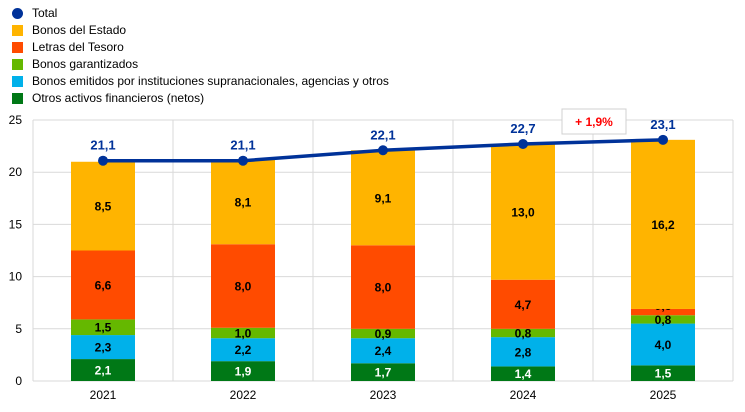 This screenshot has height=412, width=745. I want to click on legend-item: Total, so click(200, 13).